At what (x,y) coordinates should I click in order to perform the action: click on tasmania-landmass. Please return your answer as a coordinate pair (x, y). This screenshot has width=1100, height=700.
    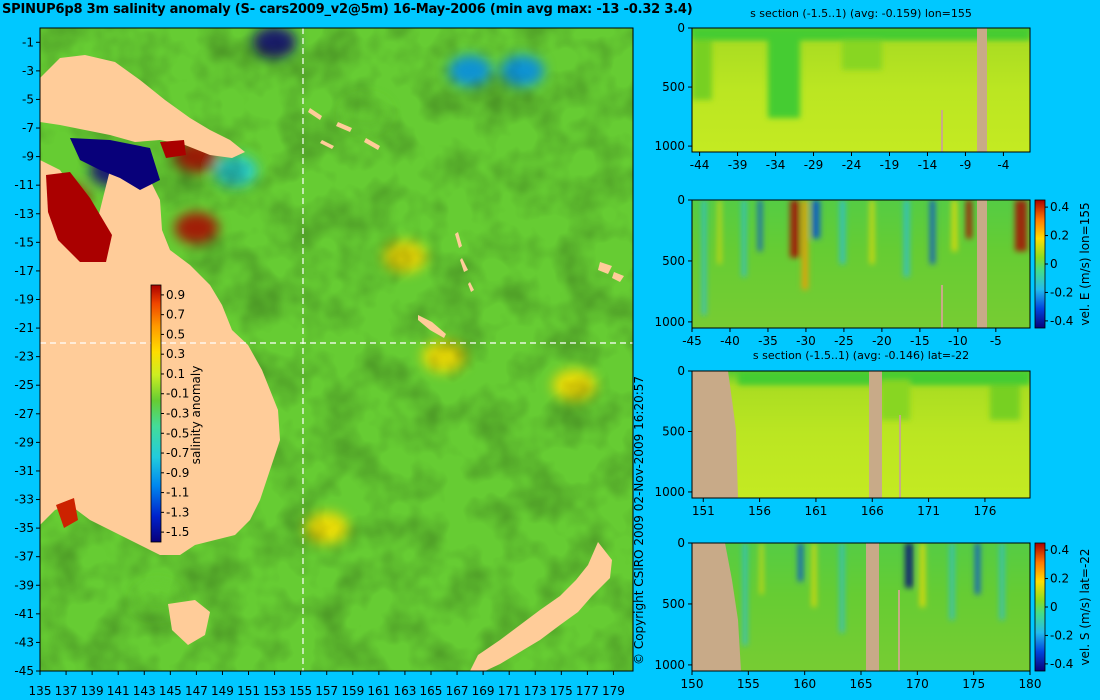
    Looking at the image, I should click on (189, 622).